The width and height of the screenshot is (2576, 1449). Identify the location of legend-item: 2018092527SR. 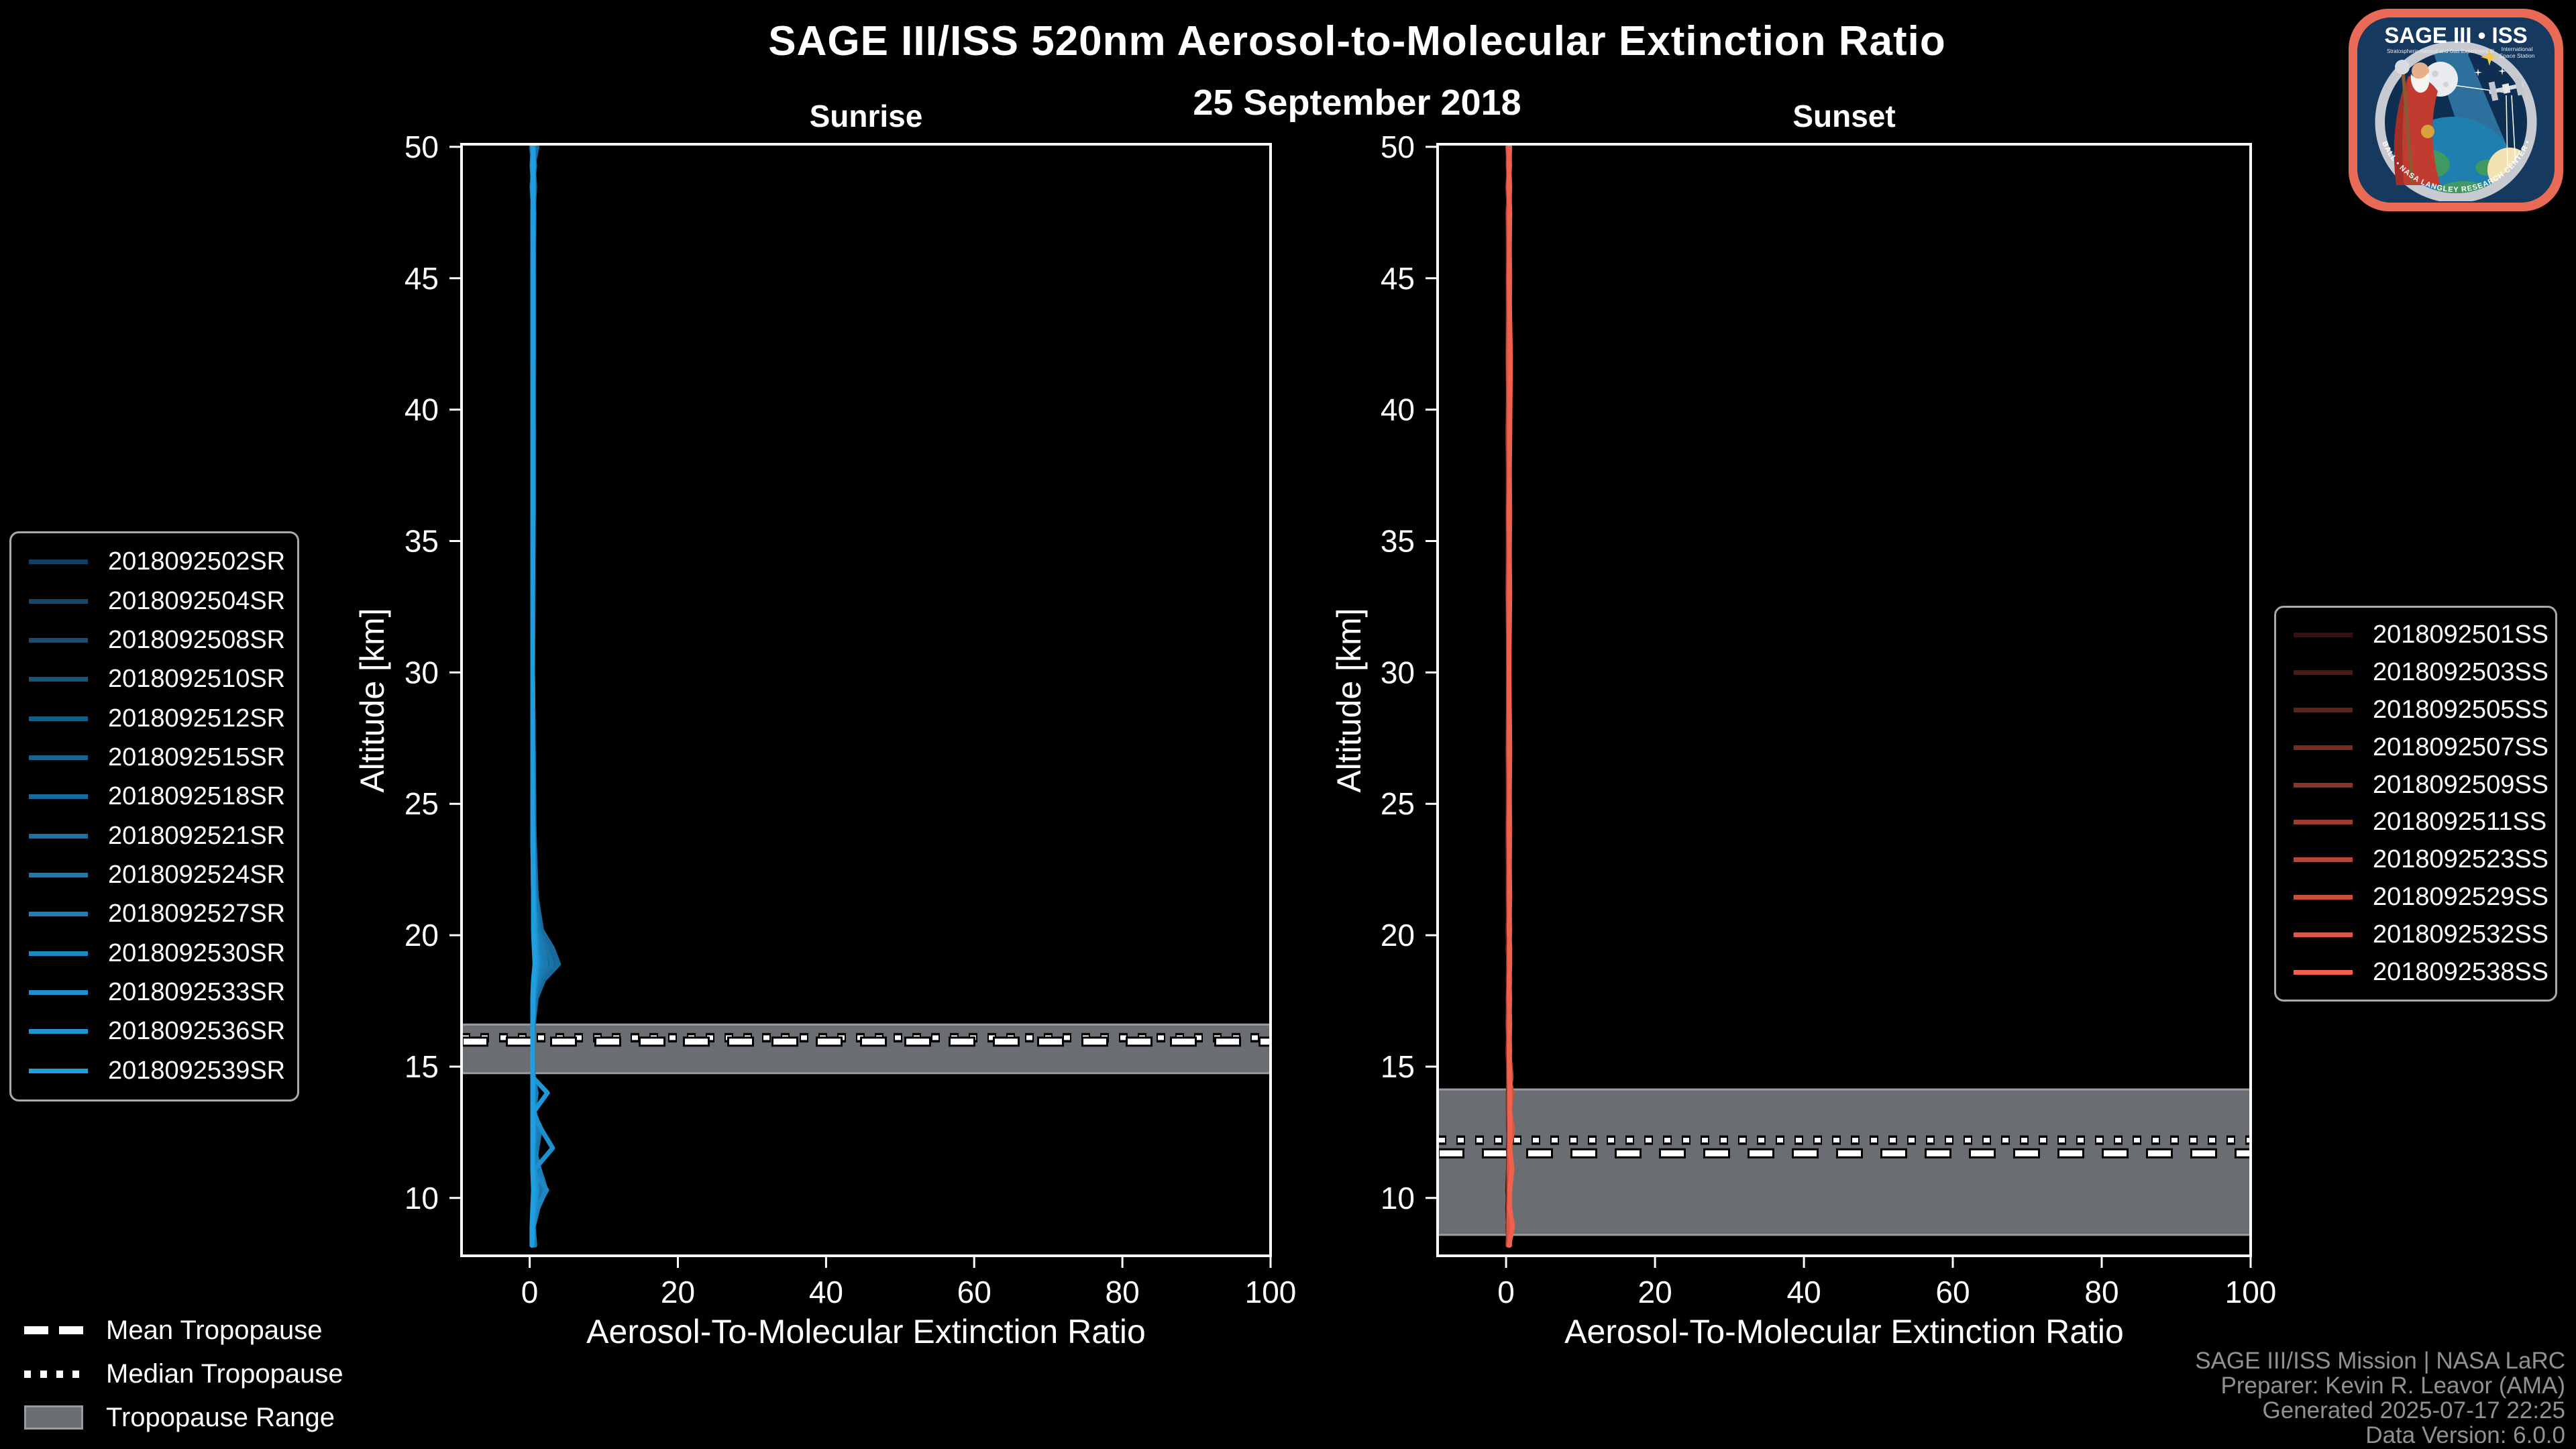
(154, 914).